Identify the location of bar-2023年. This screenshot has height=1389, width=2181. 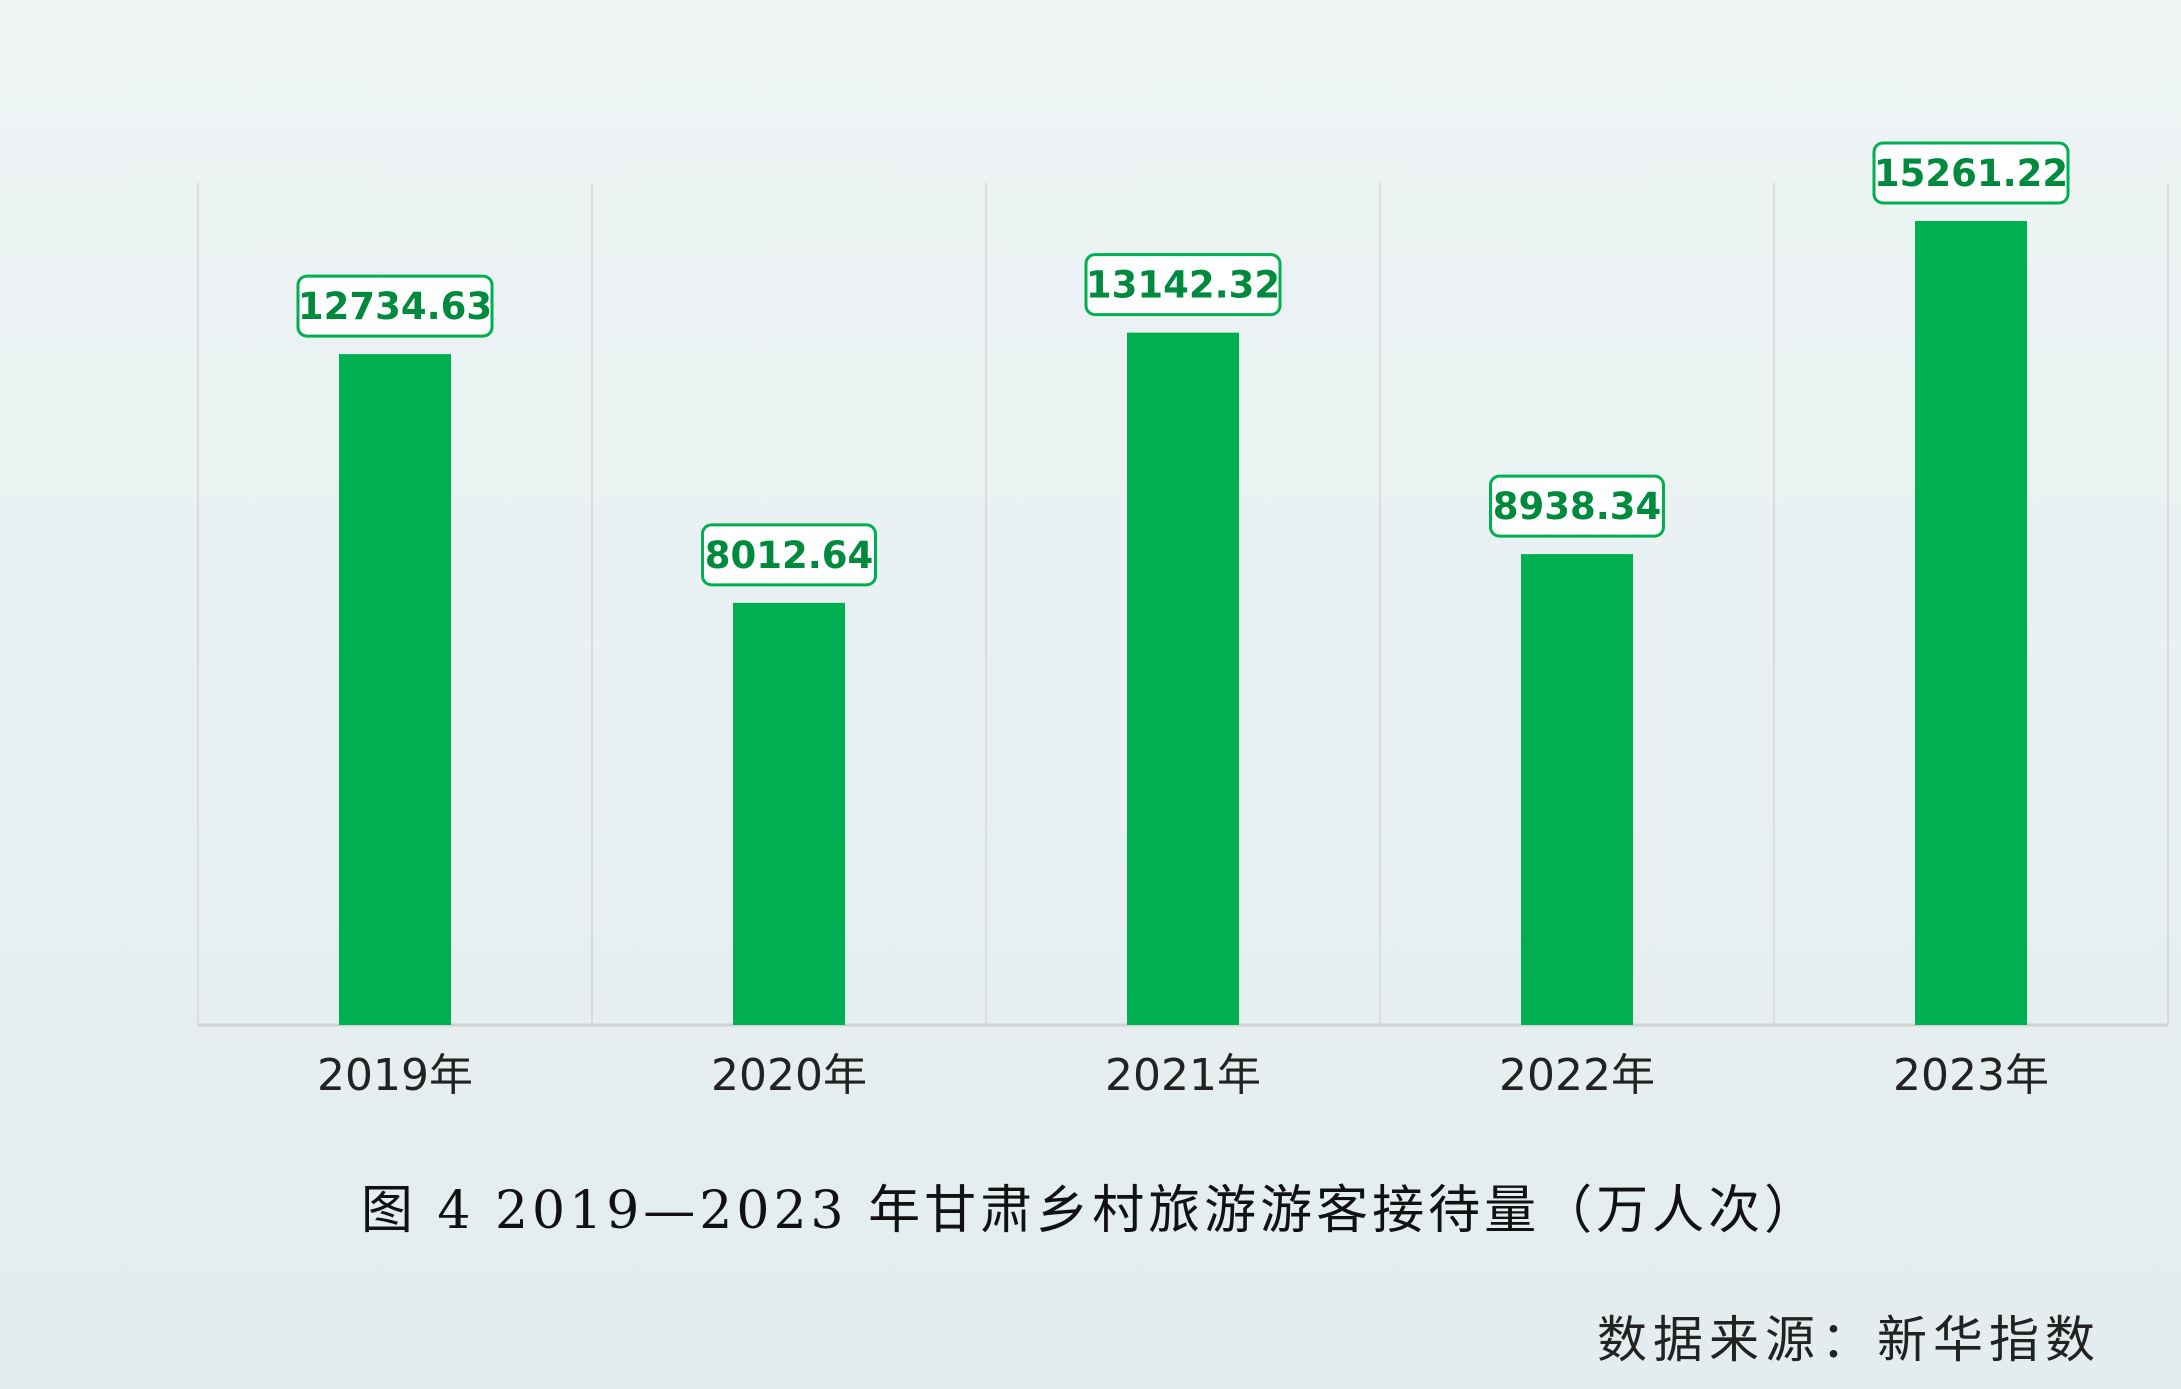
(1971, 623).